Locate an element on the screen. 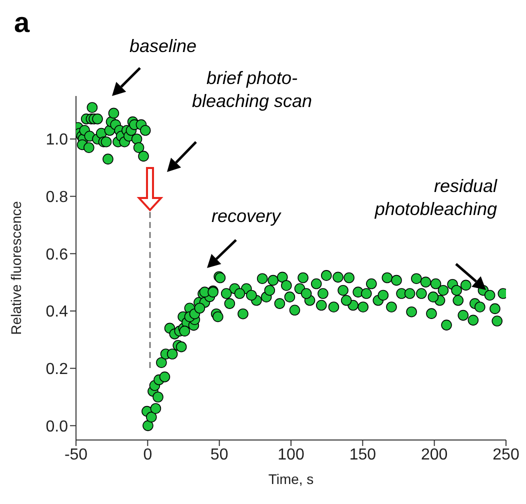 The width and height of the screenshot is (526, 504). annotation: recovery is located at coordinates (246, 216).